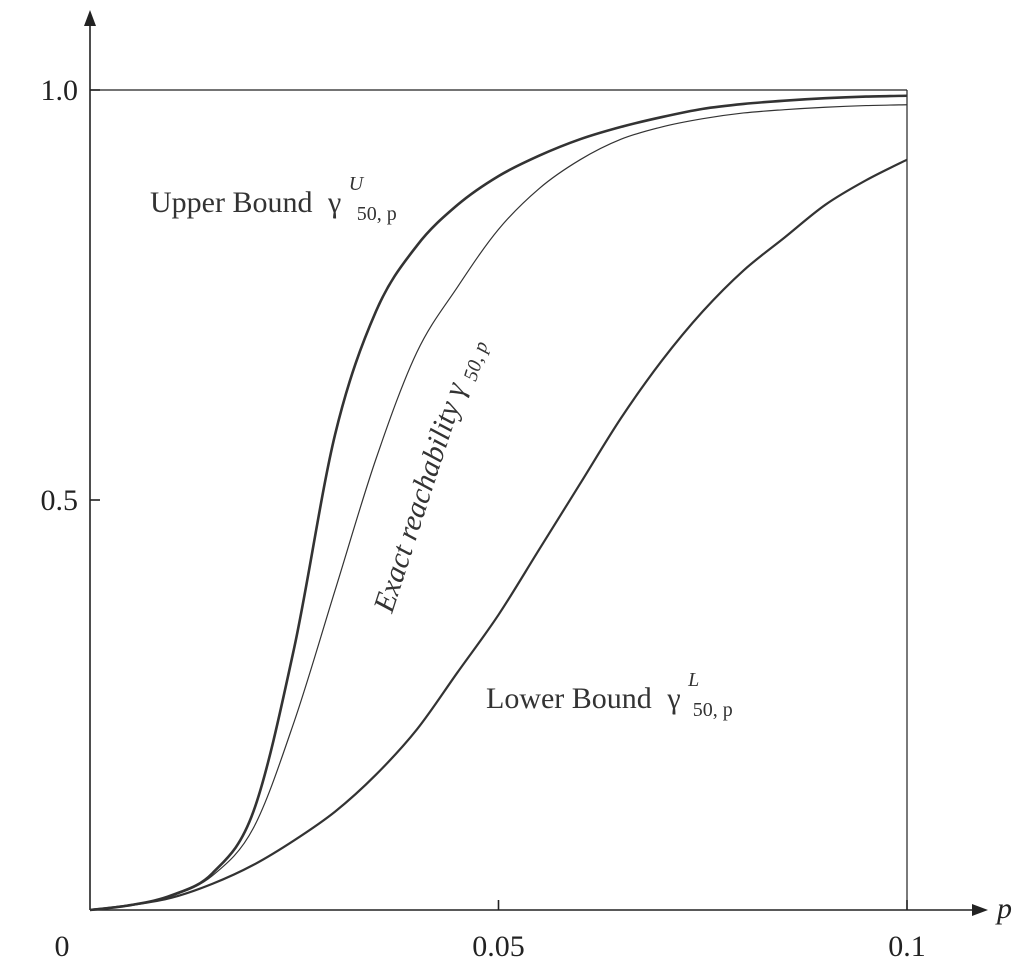 The width and height of the screenshot is (1019, 966). I want to click on y-axis, so click(90, 460).